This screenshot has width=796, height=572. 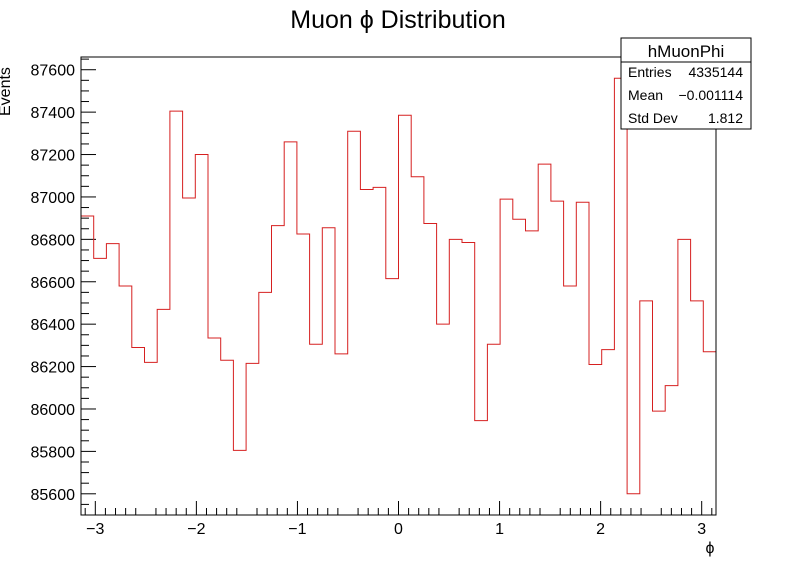 What do you see at coordinates (715, 72) in the screenshot?
I see `stats-entries-value: 4335144` at bounding box center [715, 72].